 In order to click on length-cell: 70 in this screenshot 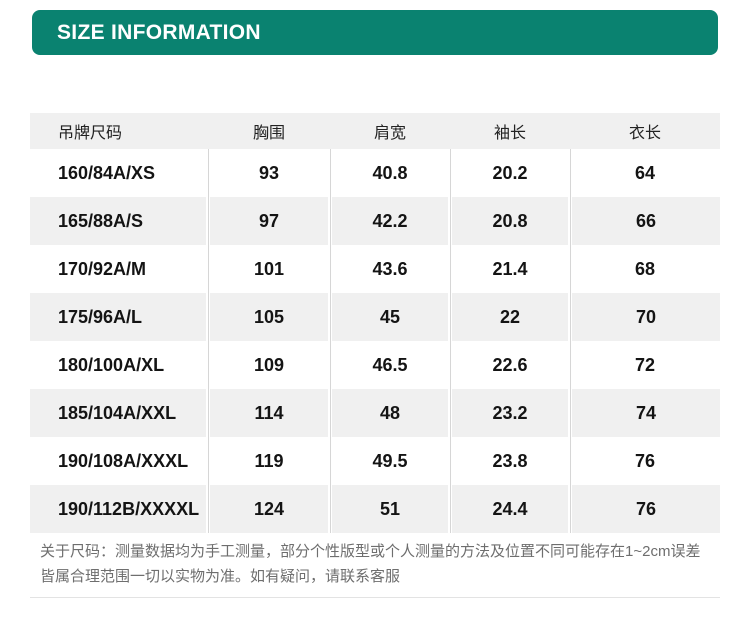, I will do `click(645, 317)`.